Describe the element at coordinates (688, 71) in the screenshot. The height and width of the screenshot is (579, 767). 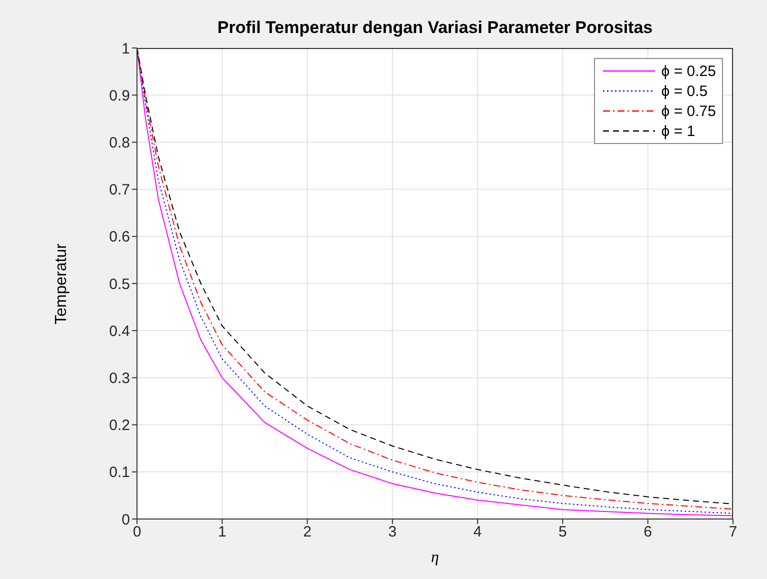
I see `legend-label: ϕ = 0.25` at that location.